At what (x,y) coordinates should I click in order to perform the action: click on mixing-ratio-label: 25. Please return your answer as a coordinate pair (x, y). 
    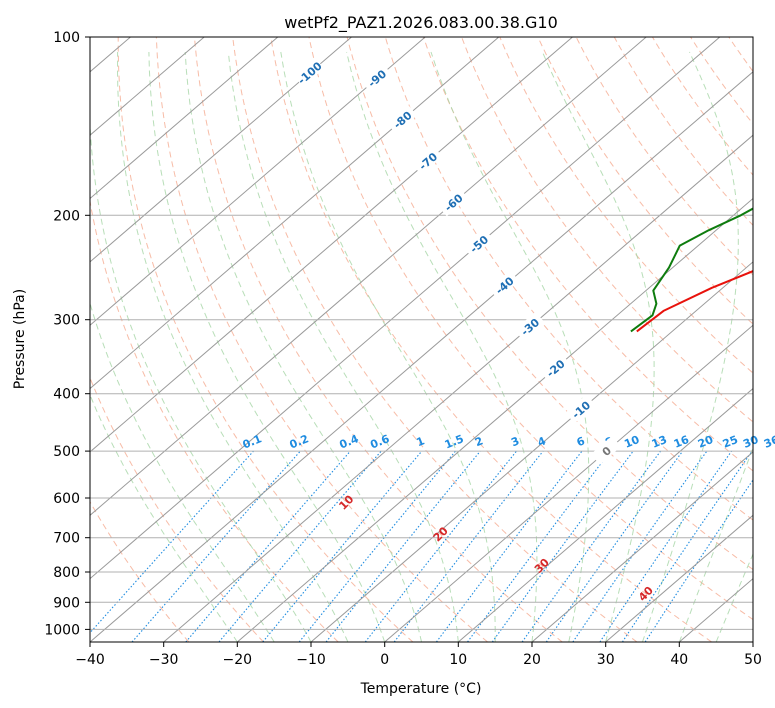
    Looking at the image, I should click on (730, 442).